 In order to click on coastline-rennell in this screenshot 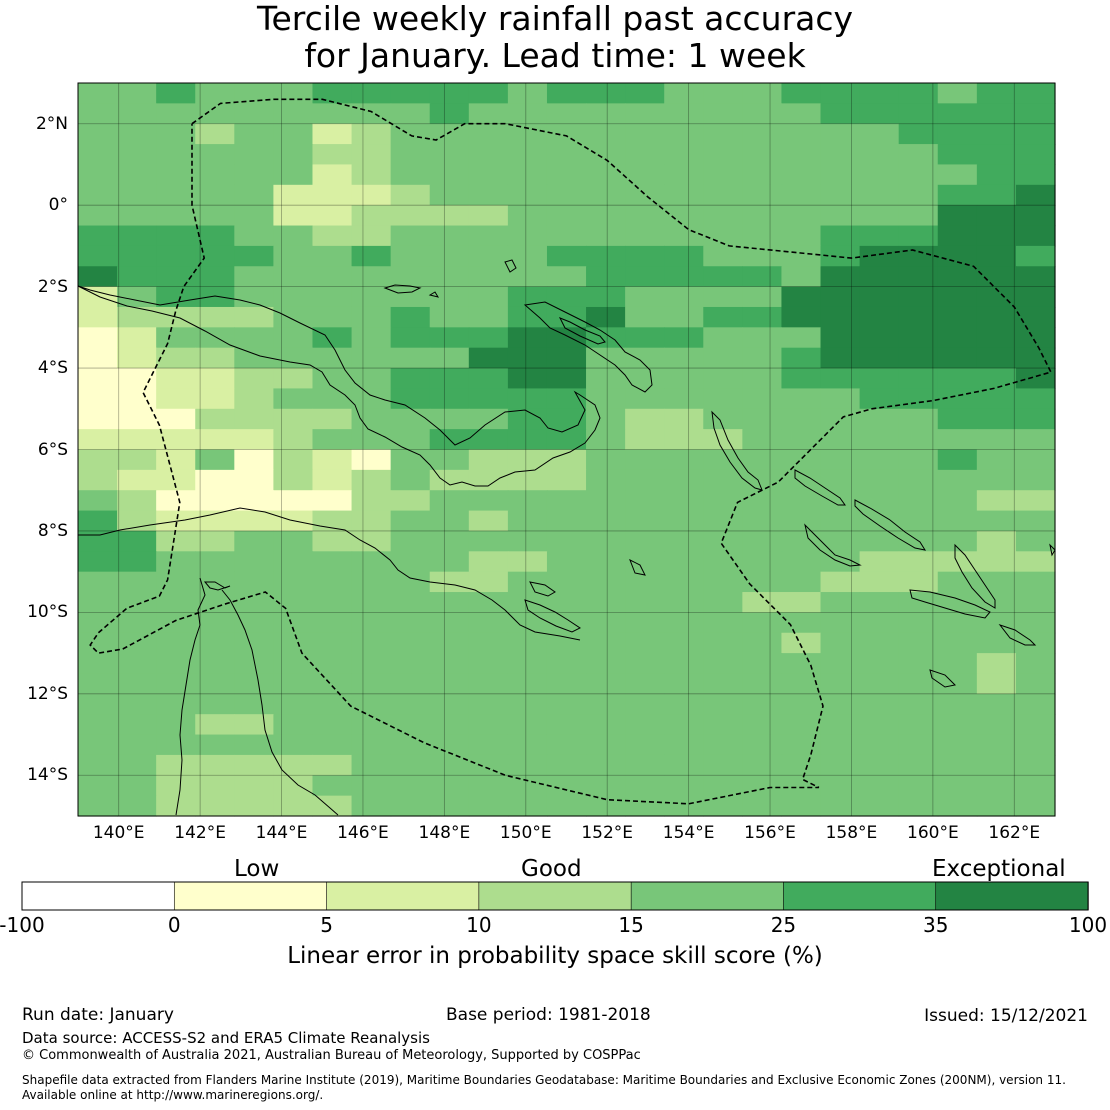, I will do `click(1017, 635)`.